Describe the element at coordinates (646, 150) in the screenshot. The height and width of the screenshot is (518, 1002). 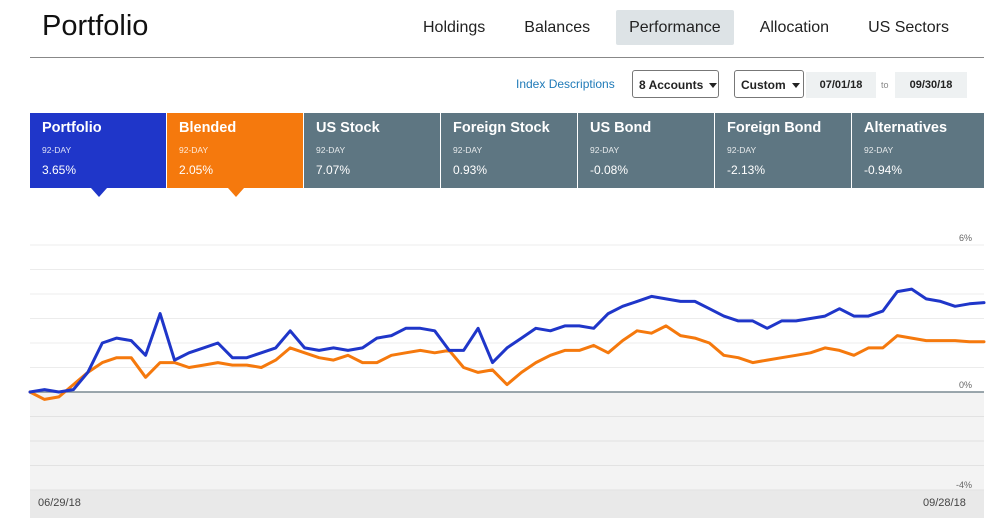
I see `card-us-bond: US Bond 92-DAY -0.08%` at that location.